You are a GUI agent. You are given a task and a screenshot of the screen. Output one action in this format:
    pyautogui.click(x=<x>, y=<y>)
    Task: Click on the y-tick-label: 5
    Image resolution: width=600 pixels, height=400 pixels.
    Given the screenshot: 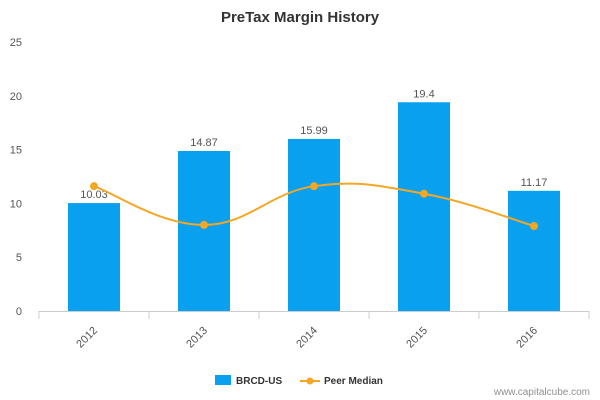 What is the action you would take?
    pyautogui.click(x=19, y=258)
    